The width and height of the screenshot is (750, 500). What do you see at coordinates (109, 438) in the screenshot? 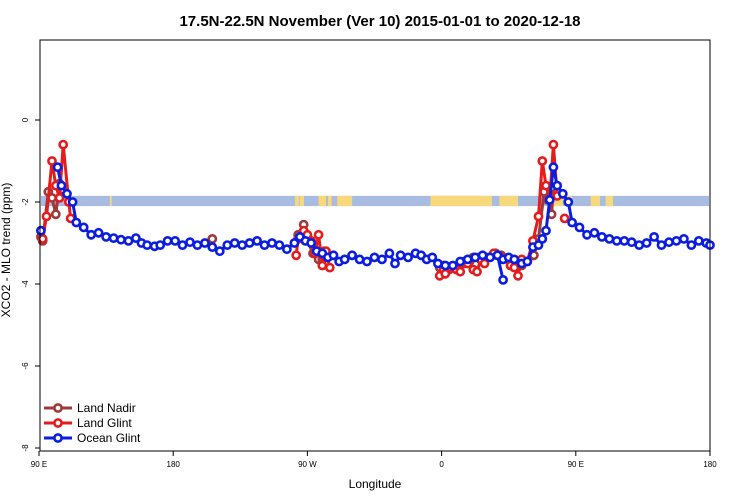
I see `legend-label: Ocean Glint` at bounding box center [109, 438].